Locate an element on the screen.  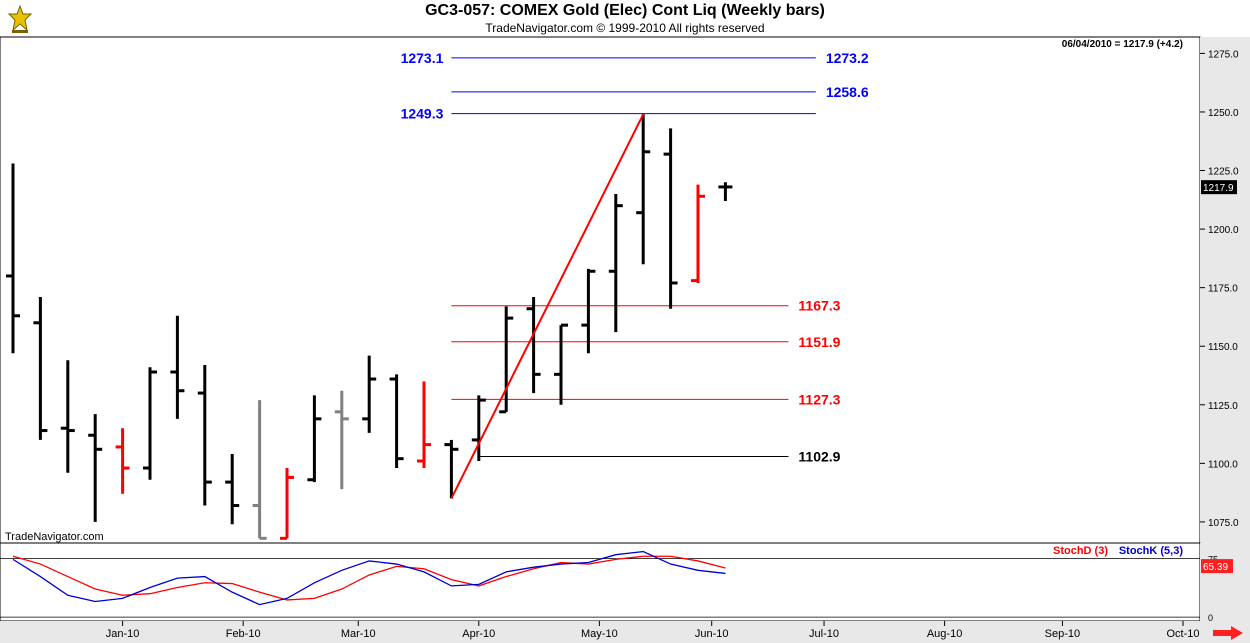
x-tick-label: Jun-10 is located at coordinates (712, 634).